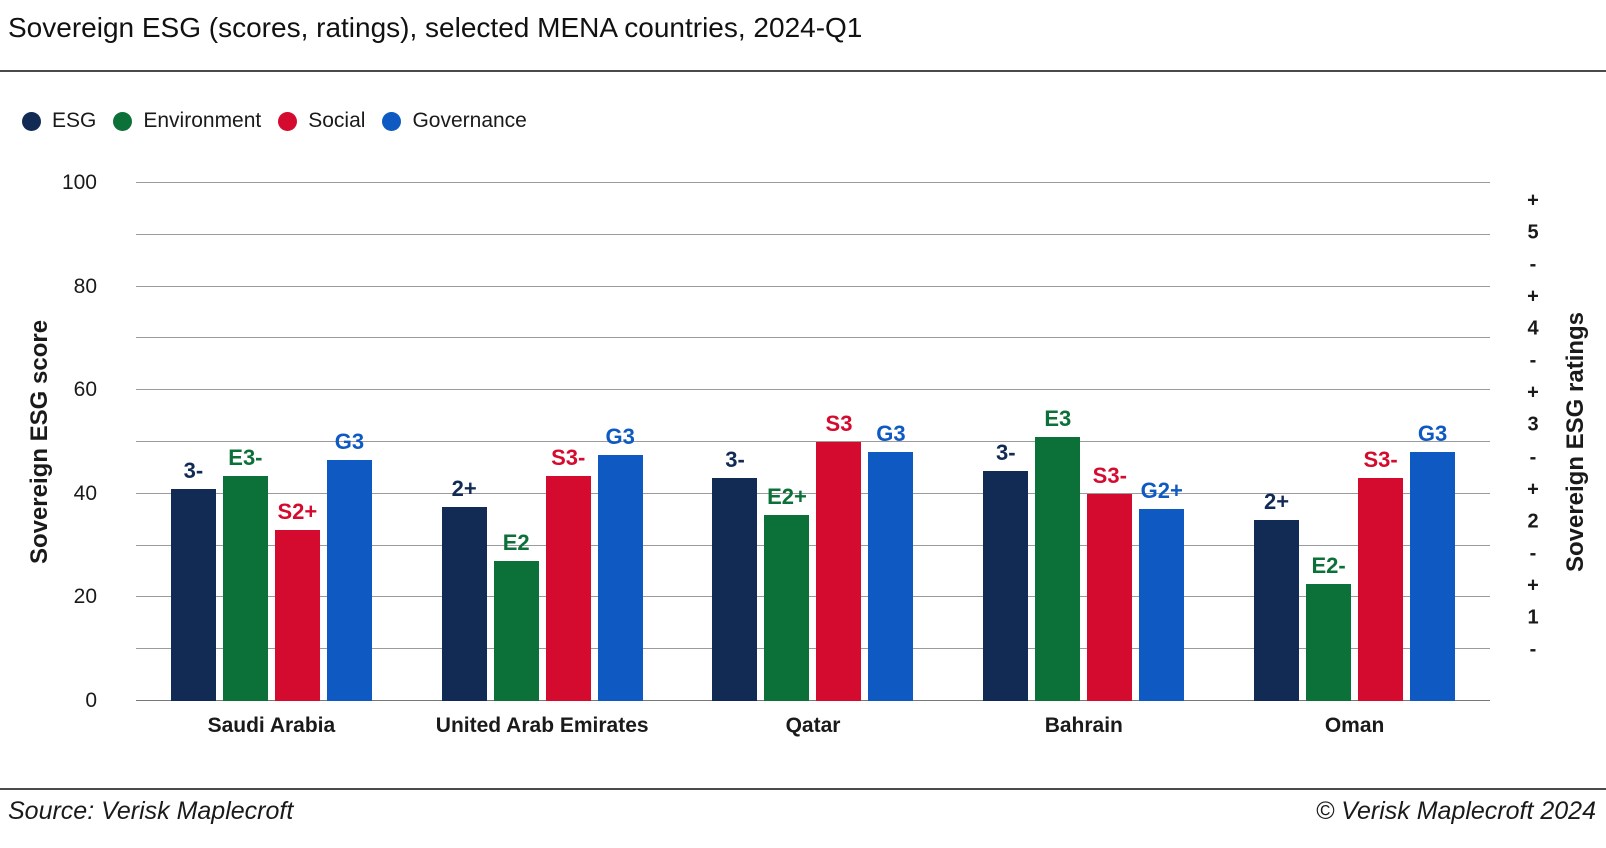  I want to click on y-axis-left-ticks: 100 80 60 40 20 0, so click(48, 441).